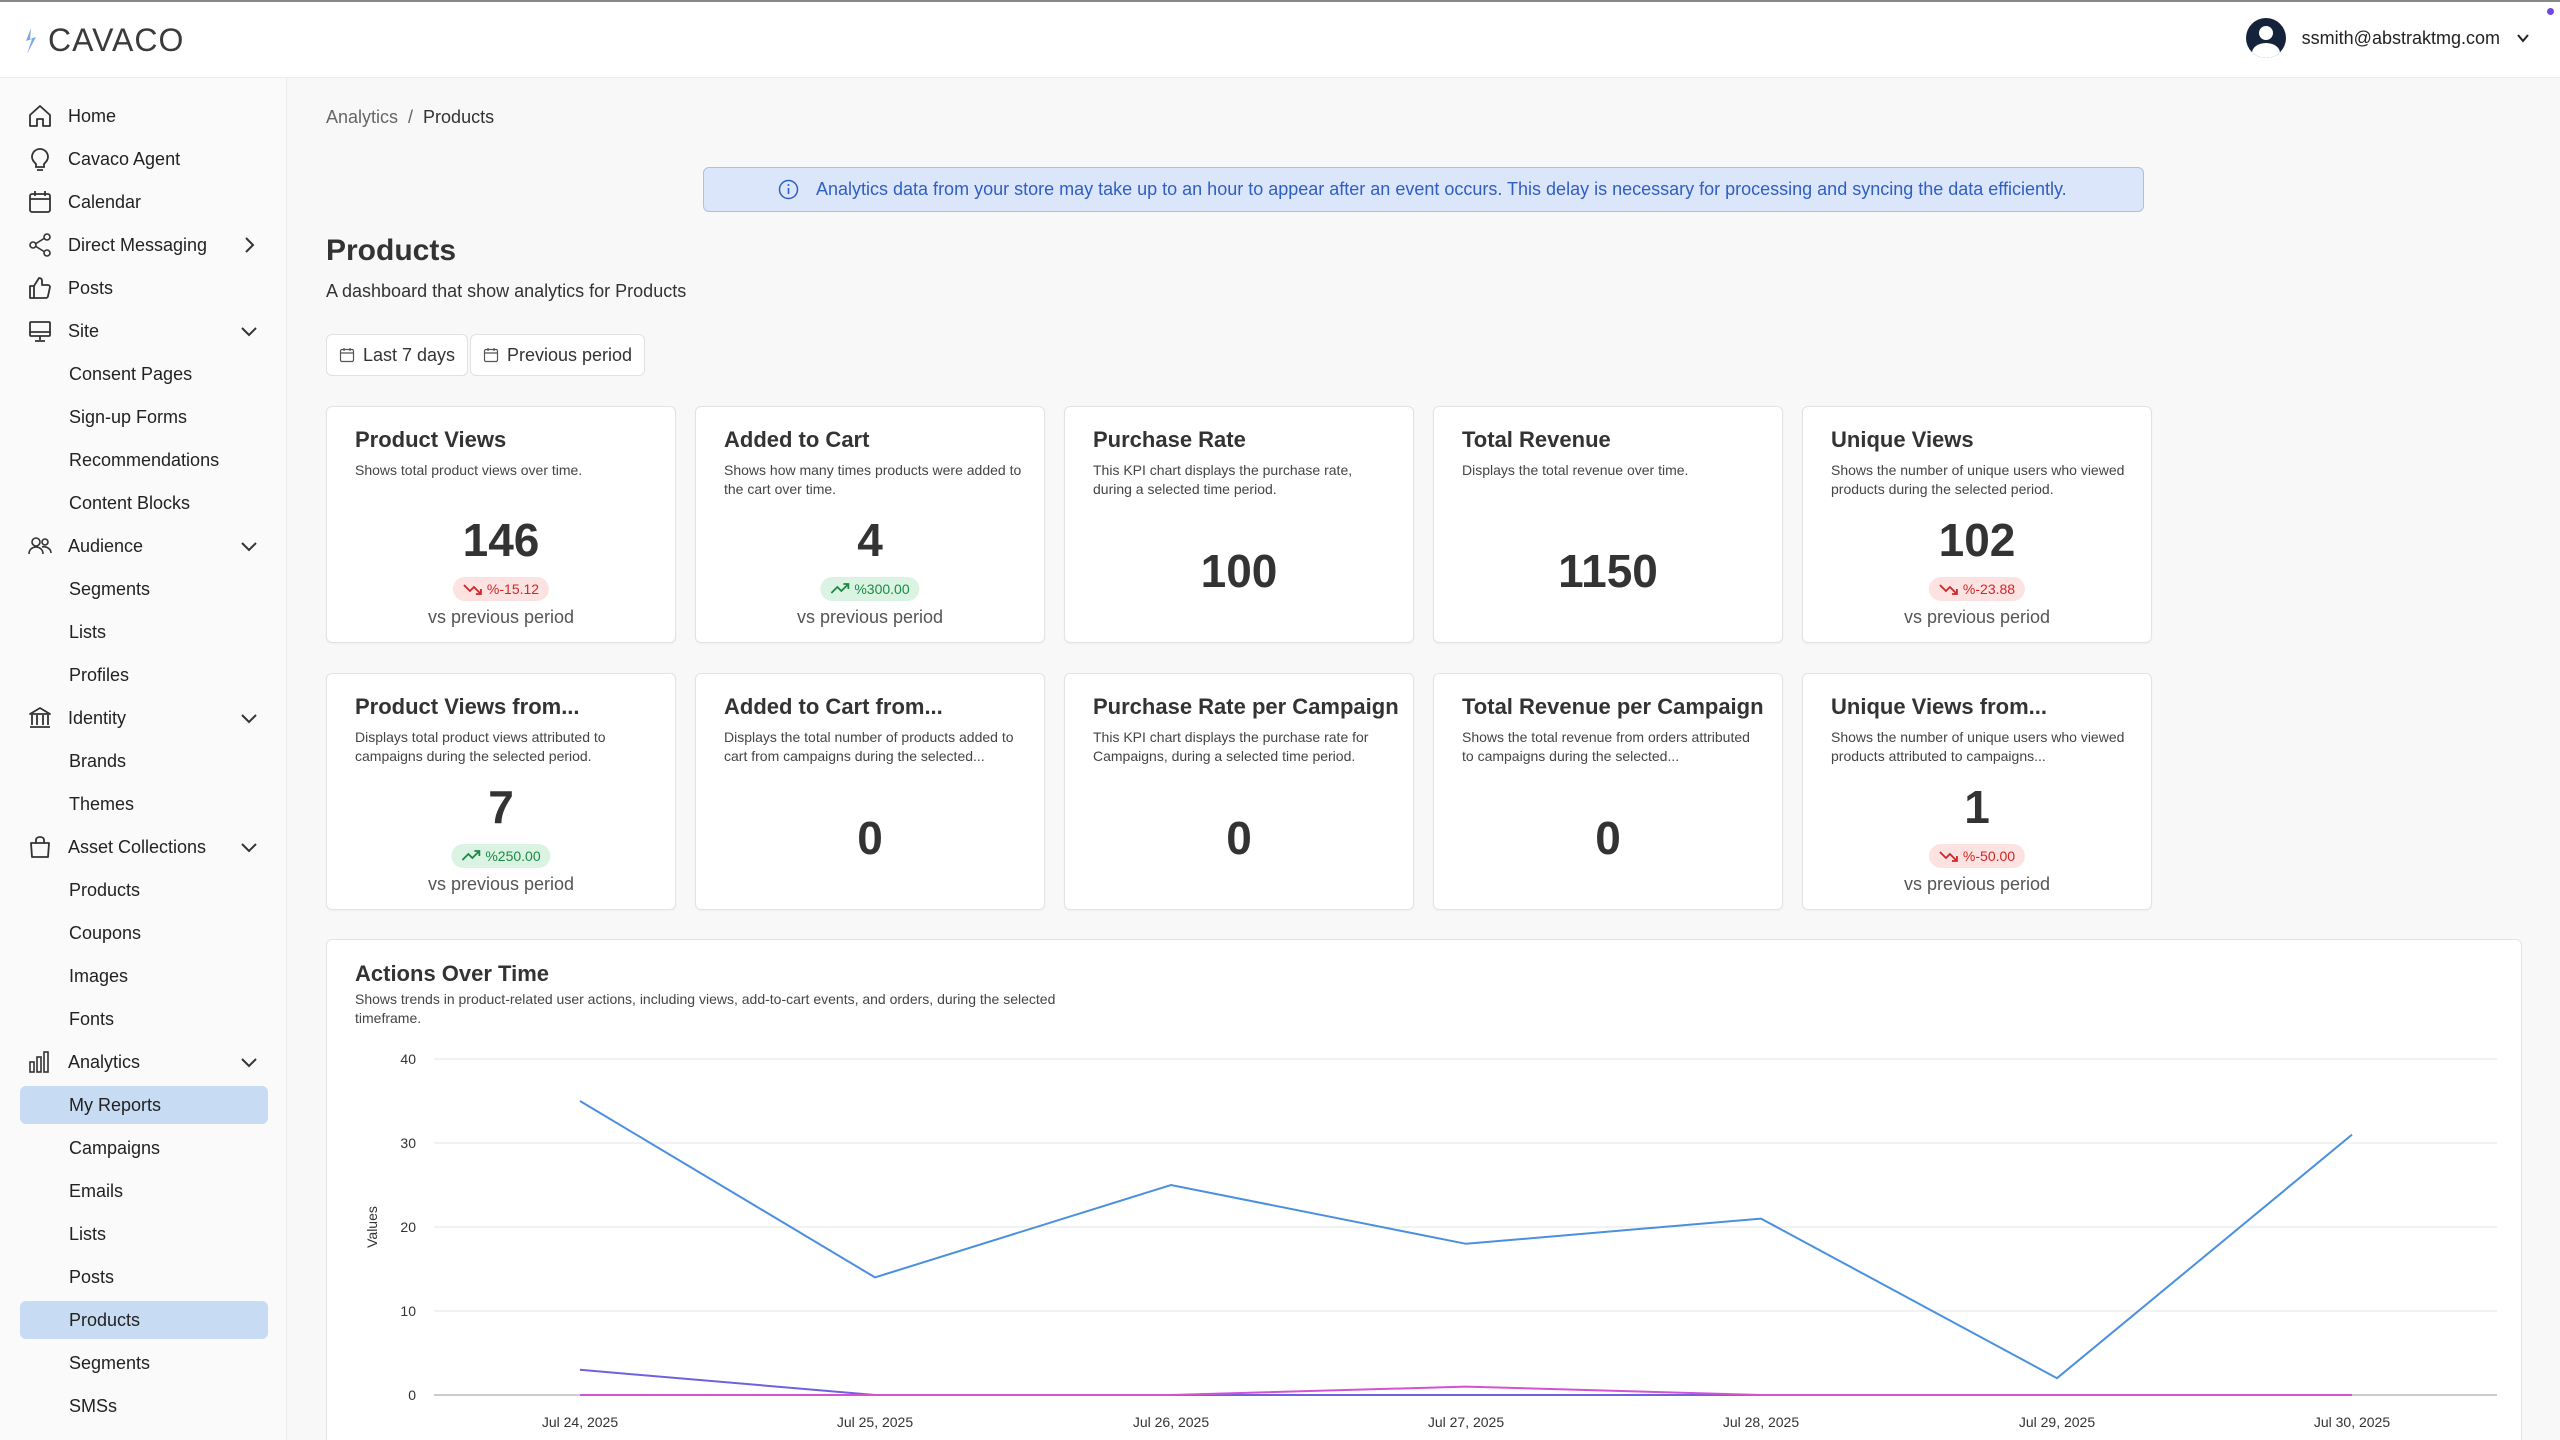 The height and width of the screenshot is (1440, 2560). Describe the element at coordinates (1171, 1422) in the screenshot. I see `x-tick-label: Jul 26, 2025` at that location.